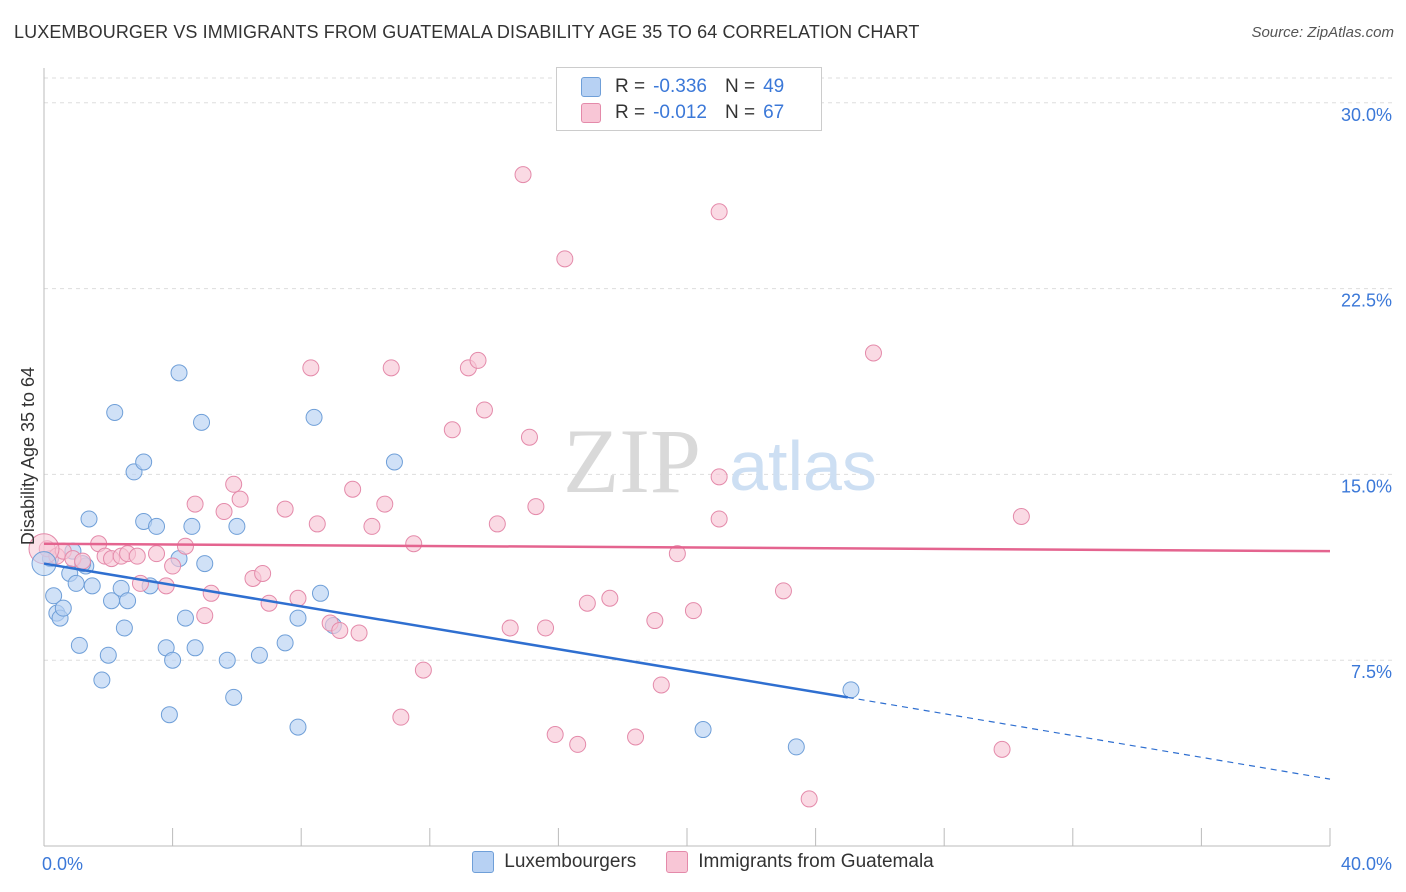  What do you see at coordinates (483, 862) in the screenshot?
I see `legend-swatch-blue` at bounding box center [483, 862].